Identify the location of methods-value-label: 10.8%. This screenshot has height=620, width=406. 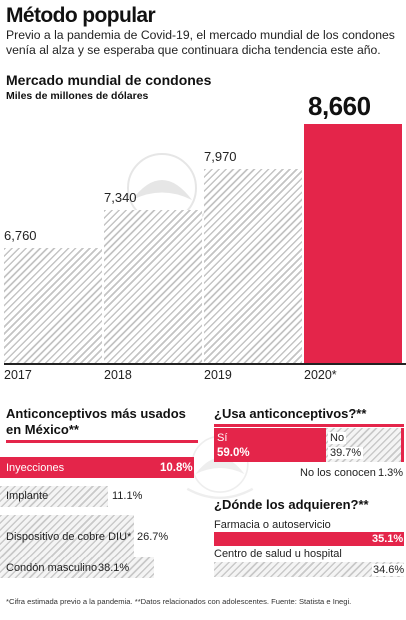
(176, 468).